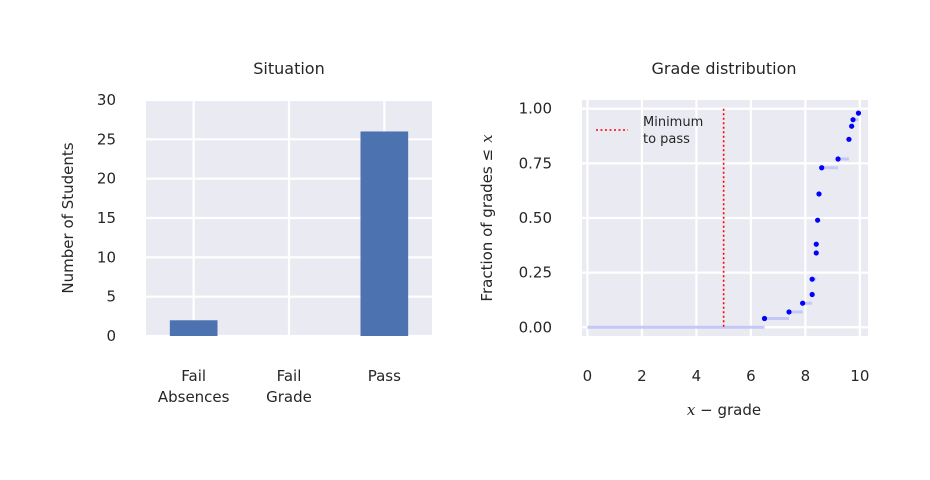 This screenshot has height=480, width=930. What do you see at coordinates (726, 376) in the screenshot?
I see `chart2-x-ticks: 0 2 4 6 8 10` at bounding box center [726, 376].